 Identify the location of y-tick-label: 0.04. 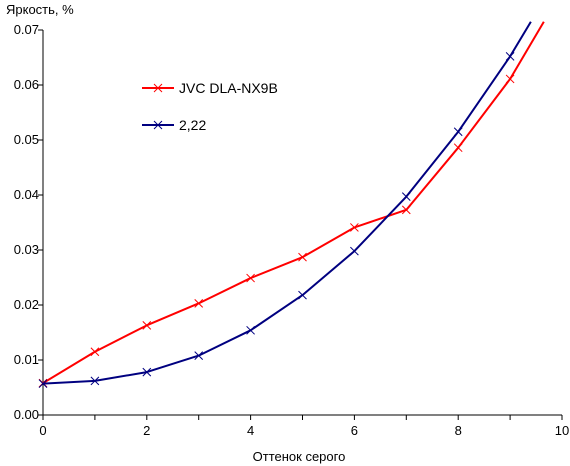
(26, 194).